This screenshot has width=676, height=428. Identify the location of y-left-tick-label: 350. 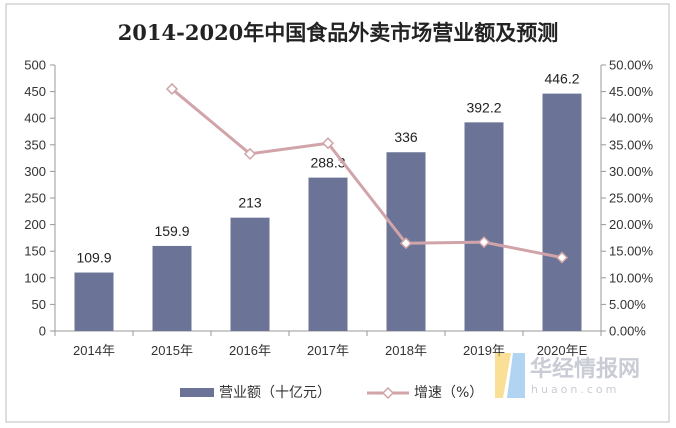
(35, 144).